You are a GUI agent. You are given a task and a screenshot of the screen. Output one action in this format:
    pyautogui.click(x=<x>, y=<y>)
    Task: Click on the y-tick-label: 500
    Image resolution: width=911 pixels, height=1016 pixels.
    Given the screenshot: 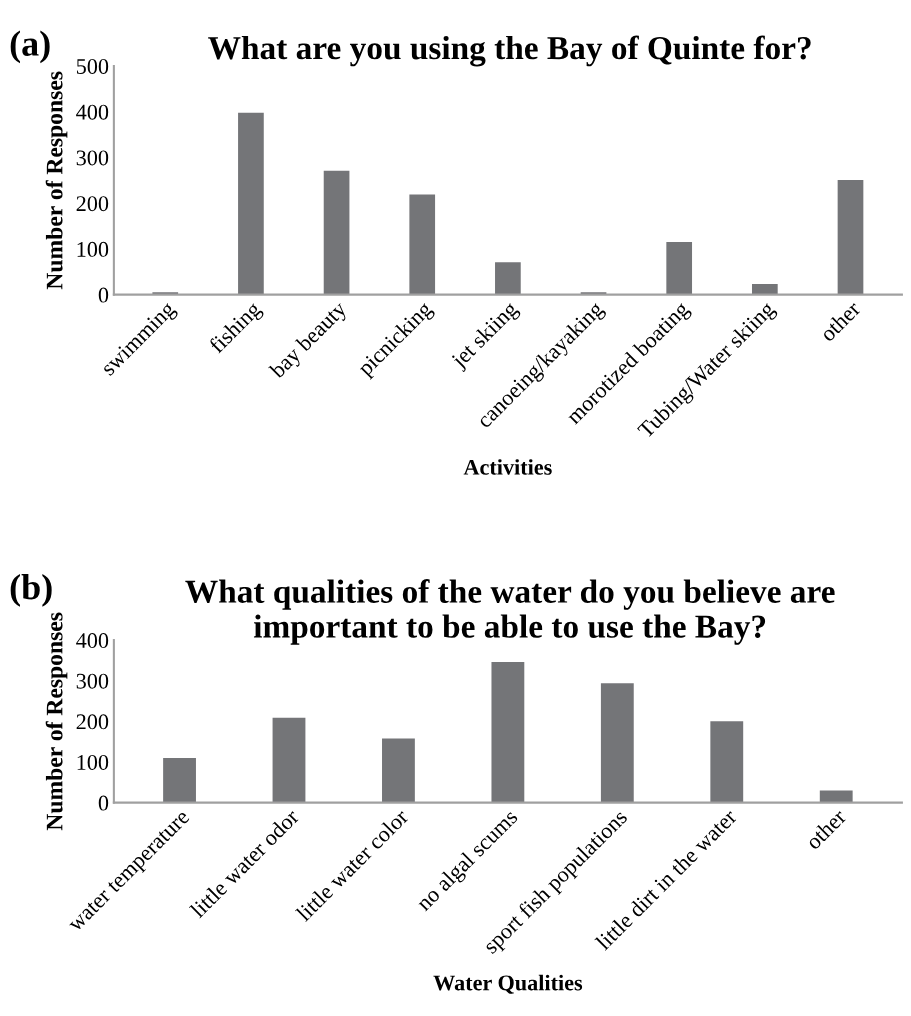 What is the action you would take?
    pyautogui.click(x=92, y=66)
    